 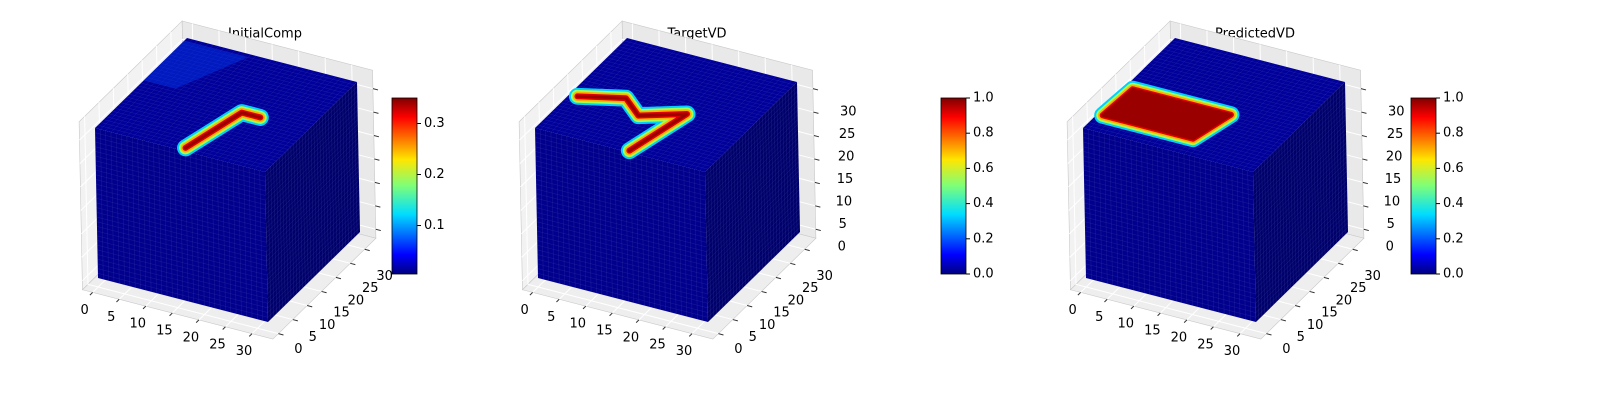 What do you see at coordinates (298, 349) in the screenshot?
I see `y-tick-label: 0` at bounding box center [298, 349].